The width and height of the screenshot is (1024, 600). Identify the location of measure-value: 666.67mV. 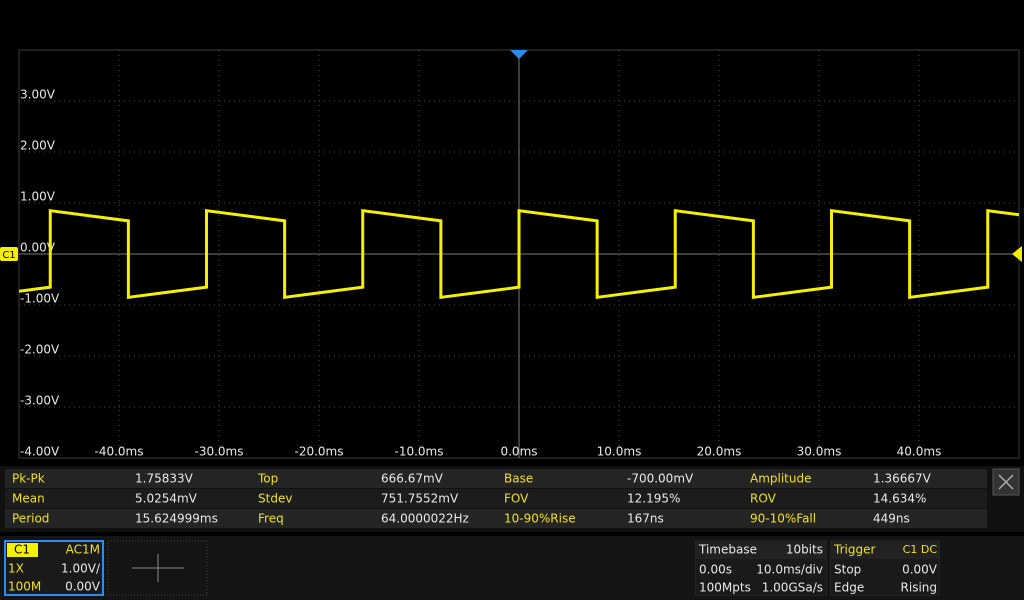
(412, 479).